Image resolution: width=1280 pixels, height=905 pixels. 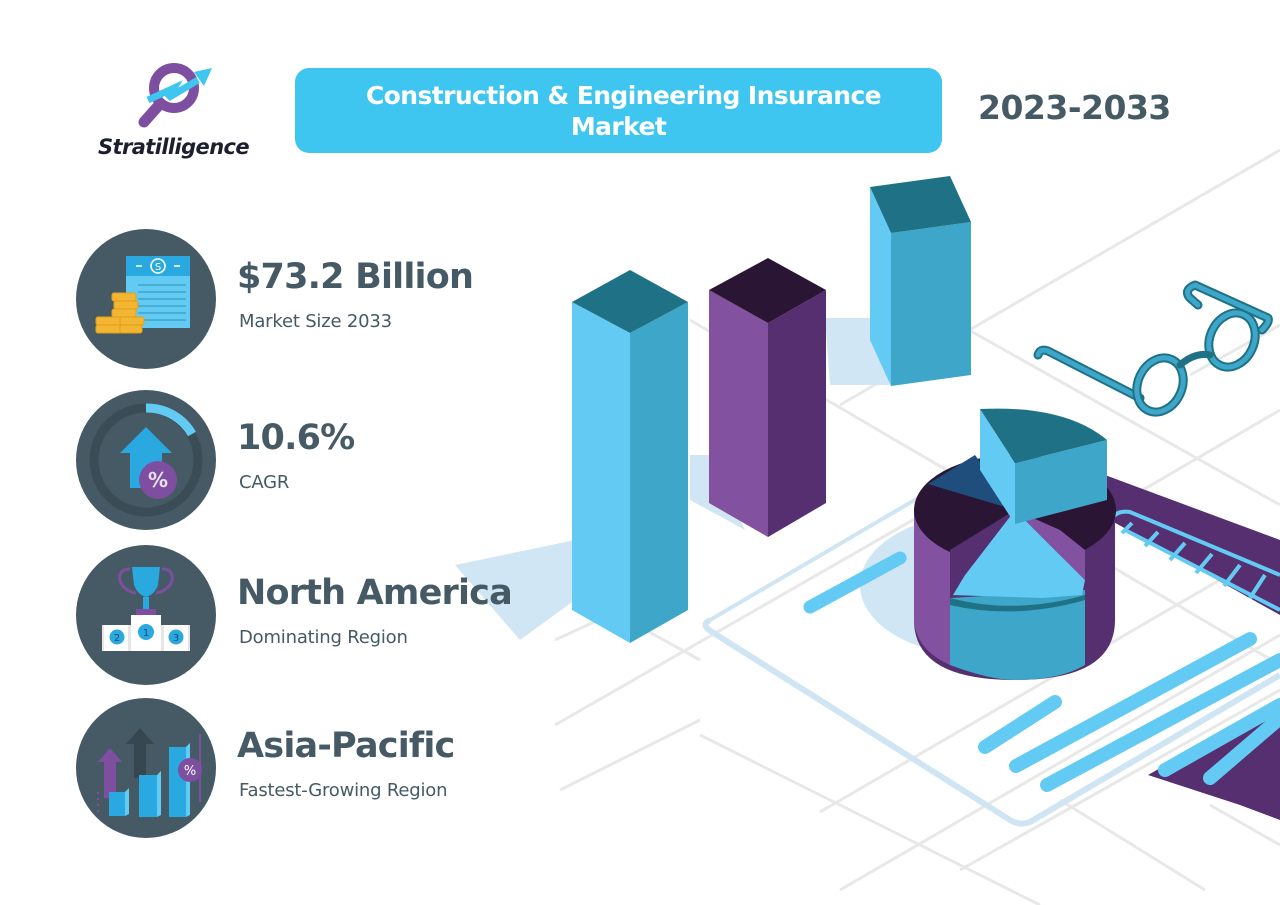 What do you see at coordinates (176, 638) in the screenshot?
I see `svg-text: 3` at bounding box center [176, 638].